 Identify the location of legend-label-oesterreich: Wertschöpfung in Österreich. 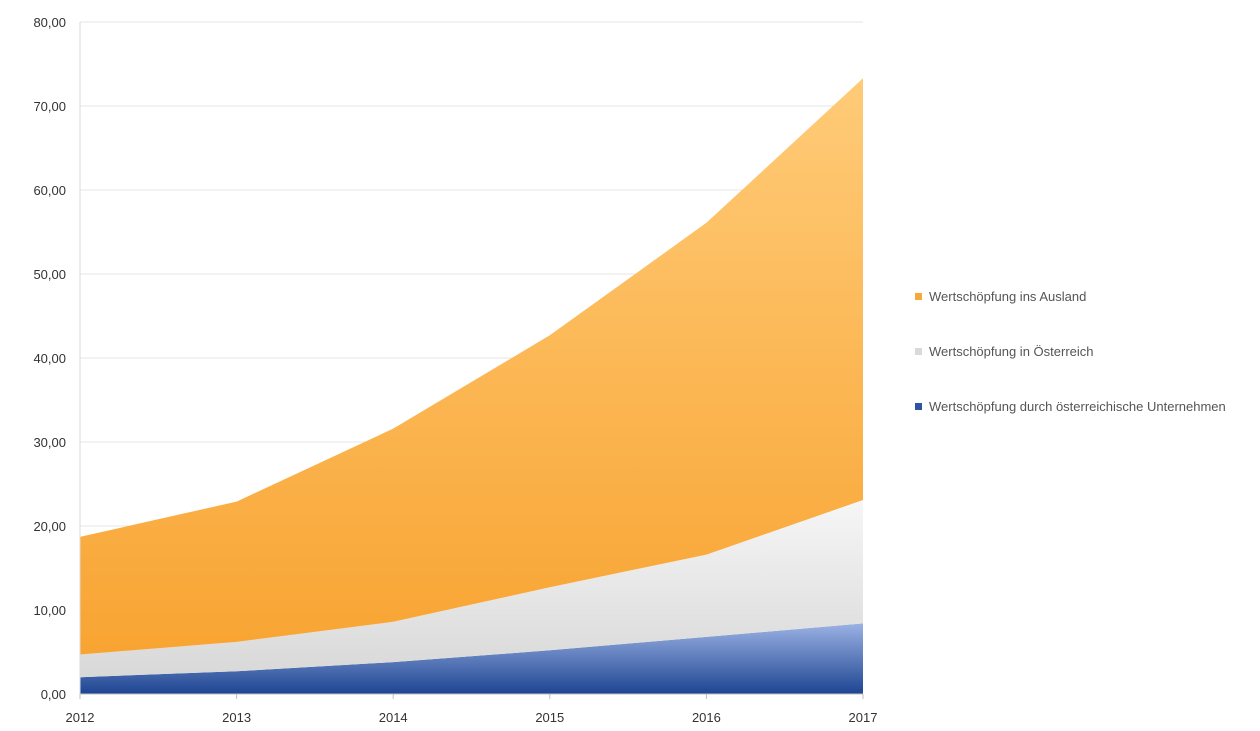
(1011, 351).